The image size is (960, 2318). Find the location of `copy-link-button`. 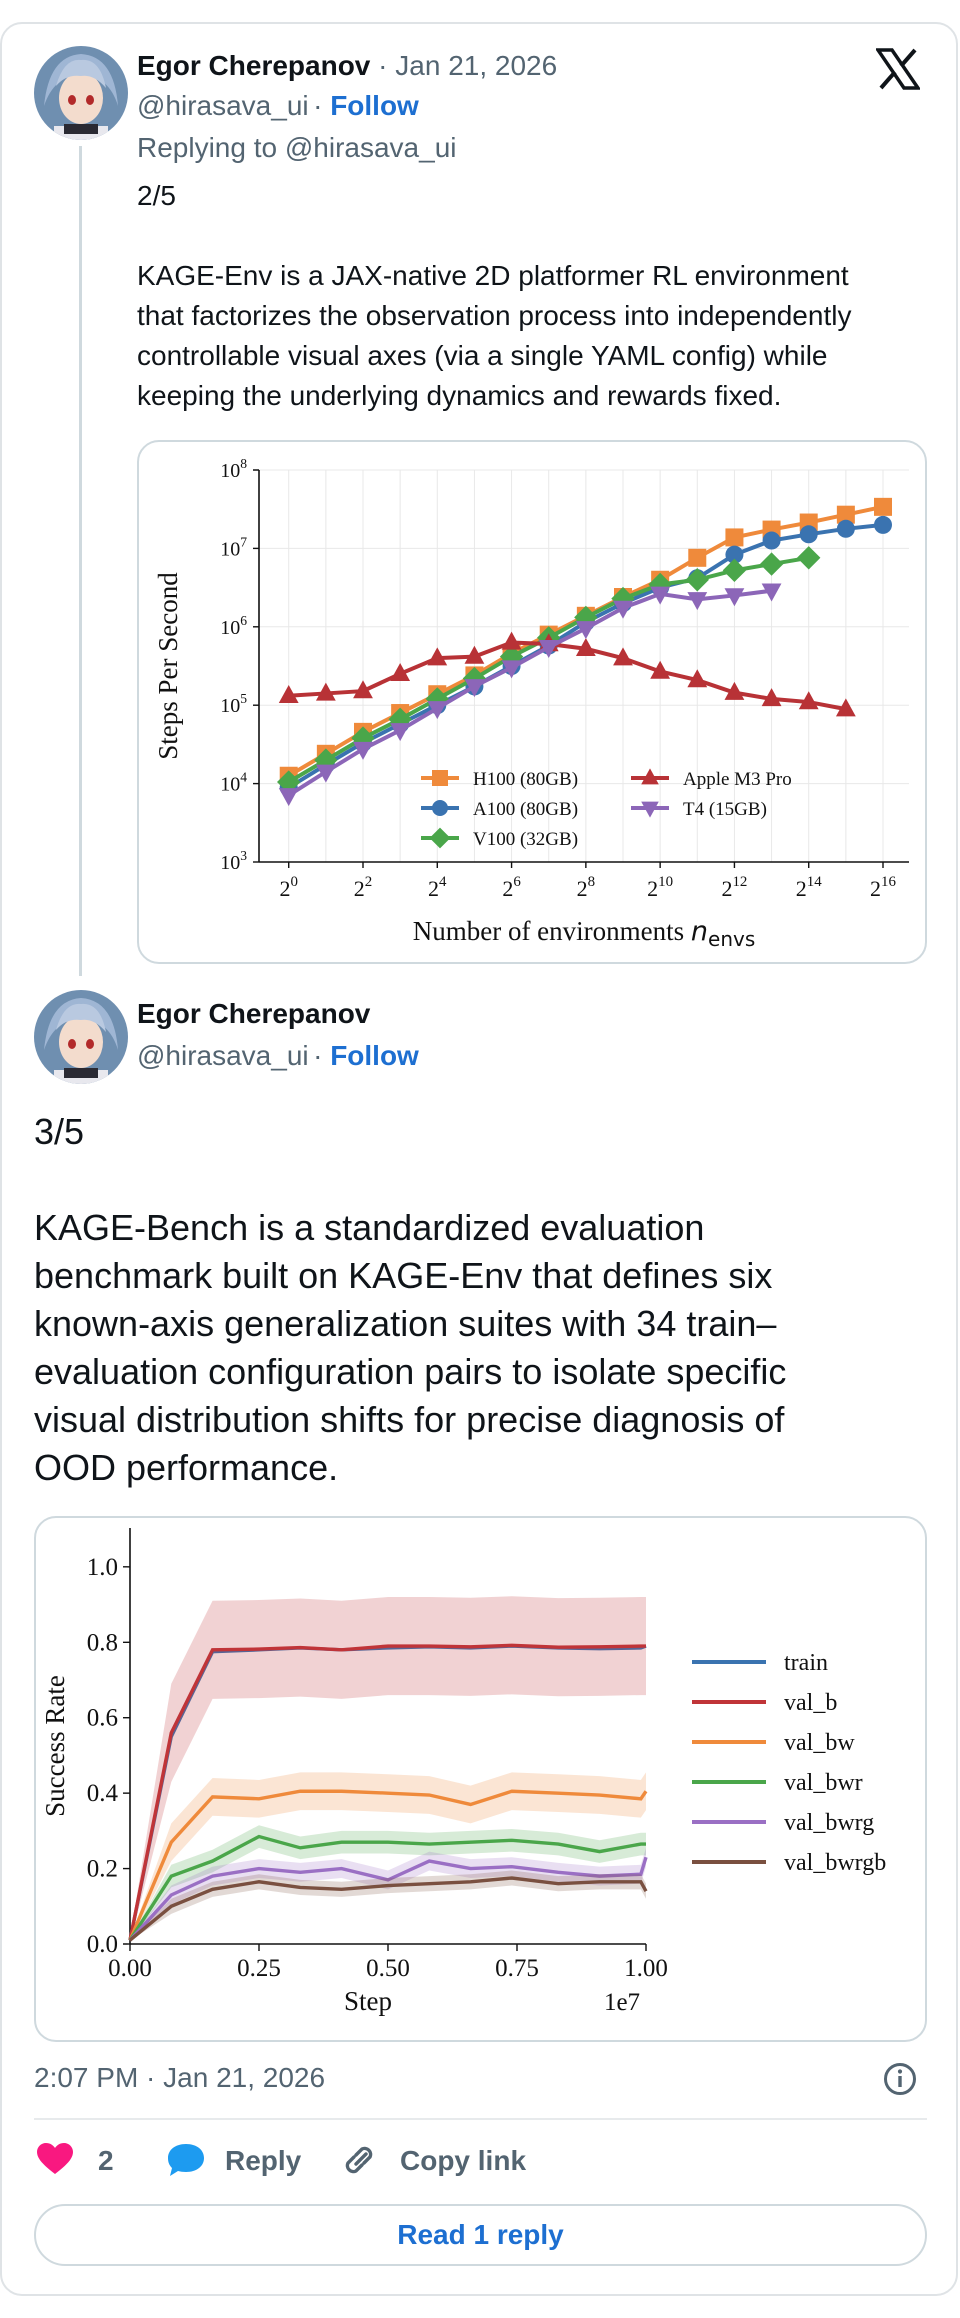

copy-link-button is located at coordinates (359, 2162).